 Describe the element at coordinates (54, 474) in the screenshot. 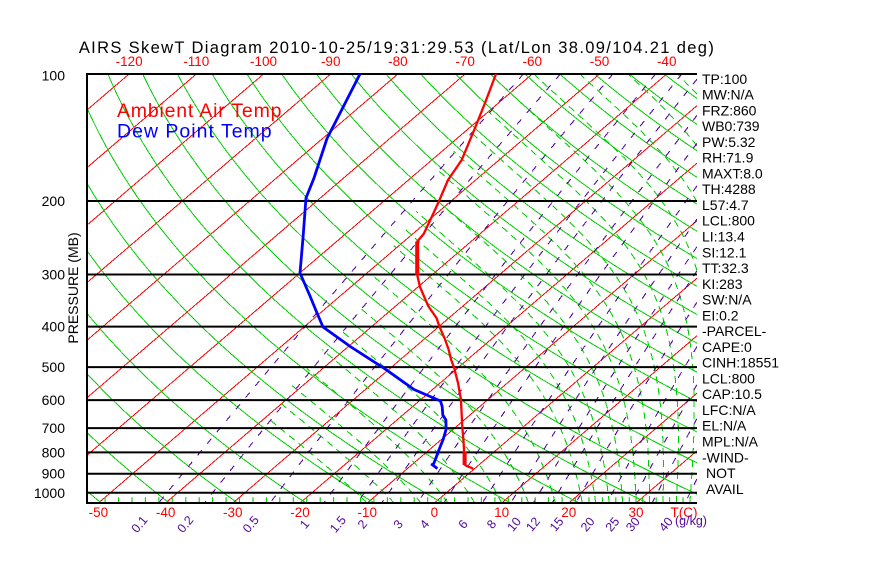

I see `svg-text: 900` at that location.